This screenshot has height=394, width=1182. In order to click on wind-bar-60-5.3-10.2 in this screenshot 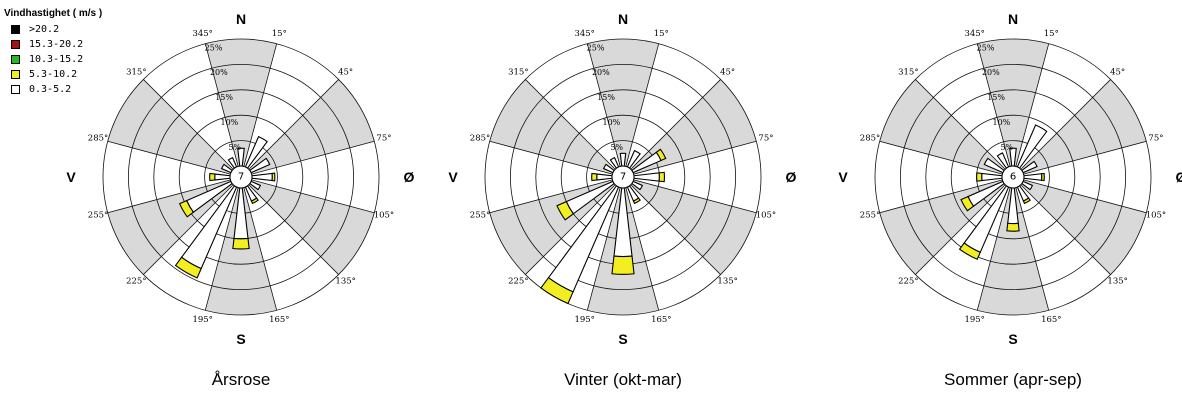, I will do `click(661, 155)`.